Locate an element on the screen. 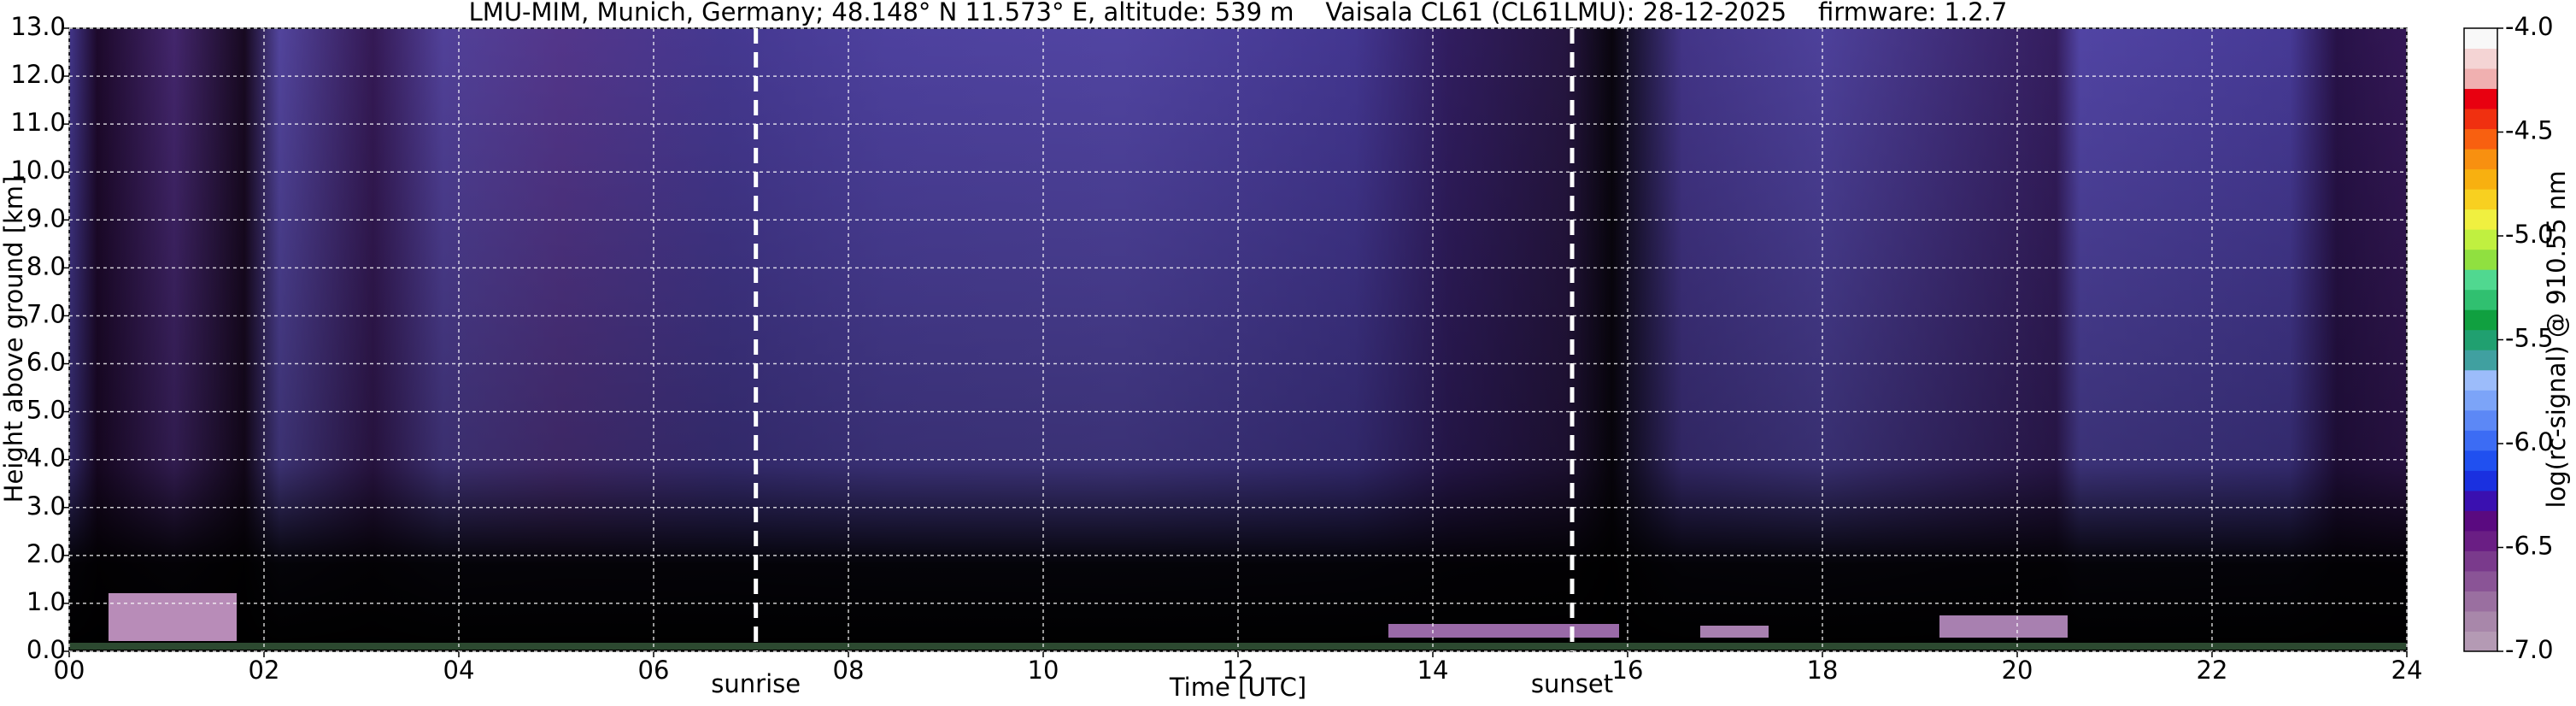 Image resolution: width=2576 pixels, height=706 pixels. annotation-label: sunset is located at coordinates (1572, 683).